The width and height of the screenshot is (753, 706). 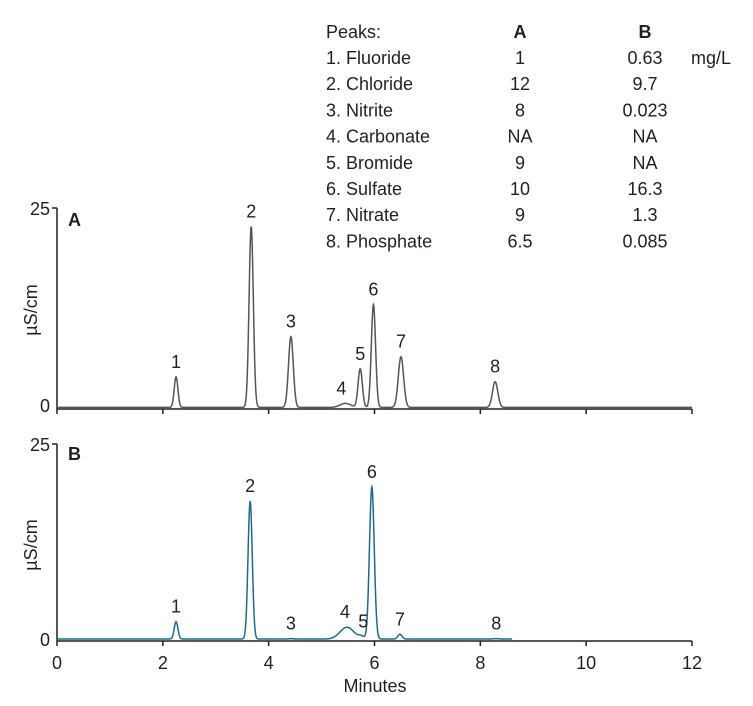 I want to click on x-tick-label: 4, so click(x=269, y=663).